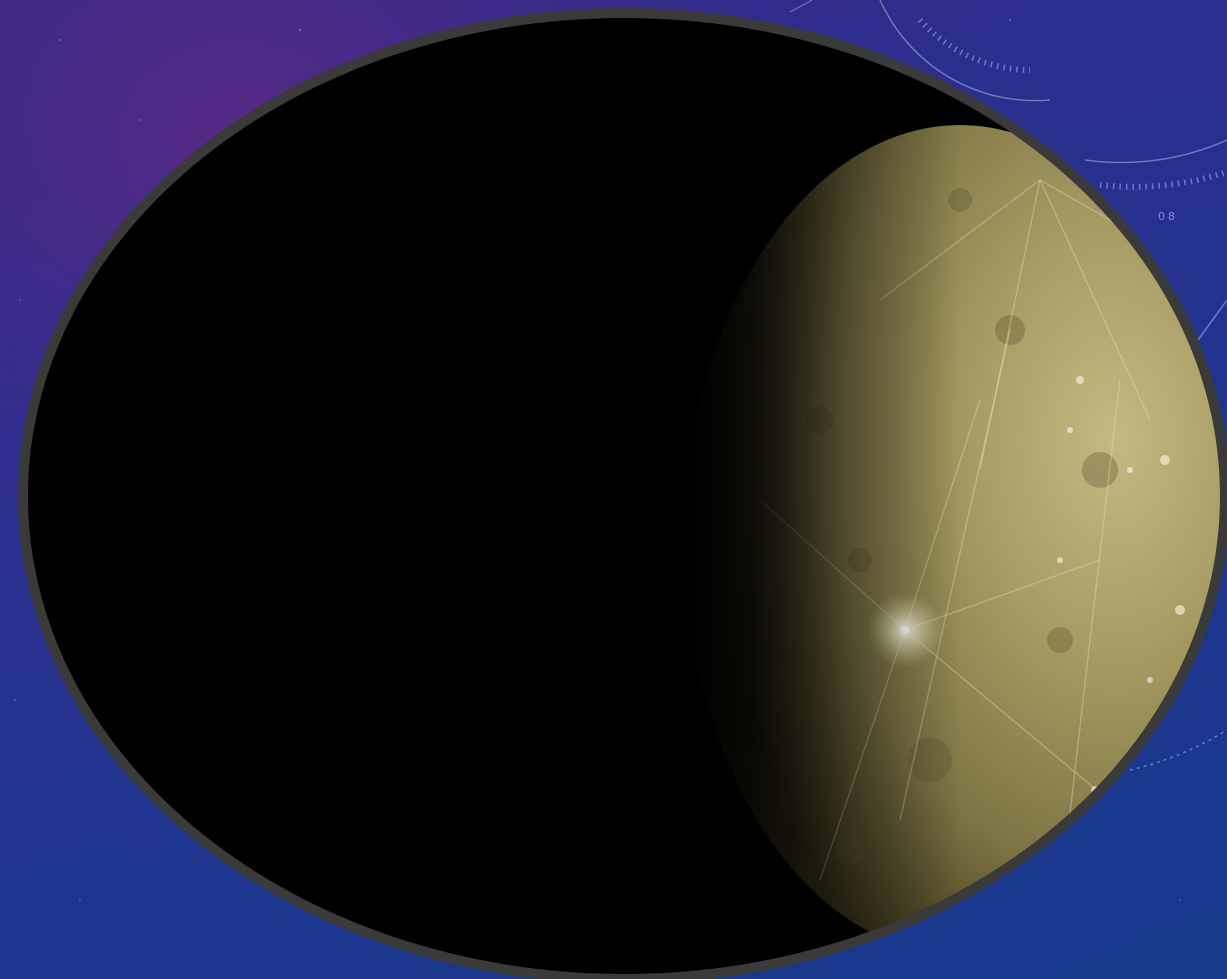 This screenshot has width=1227, height=979. I want to click on hud-tick-label: 08, so click(1168, 216).